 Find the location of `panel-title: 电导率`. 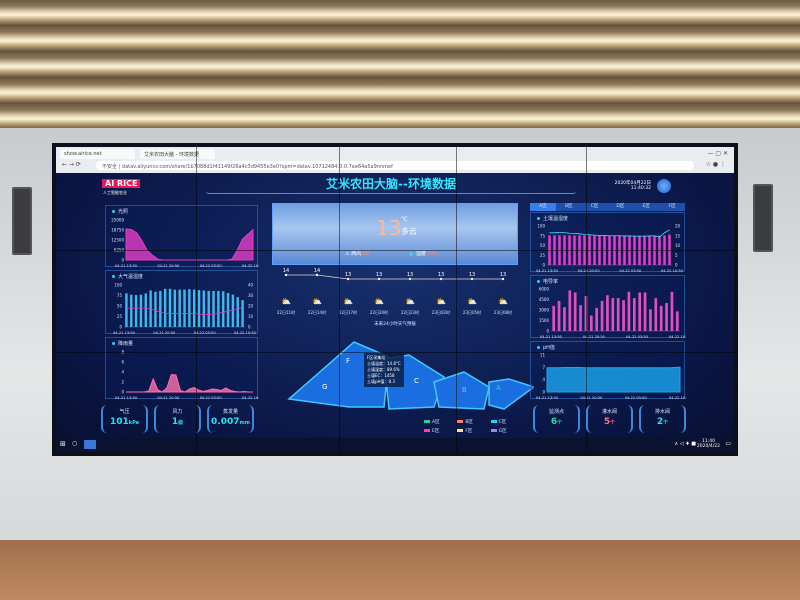

panel-title: 电导率 is located at coordinates (547, 281).